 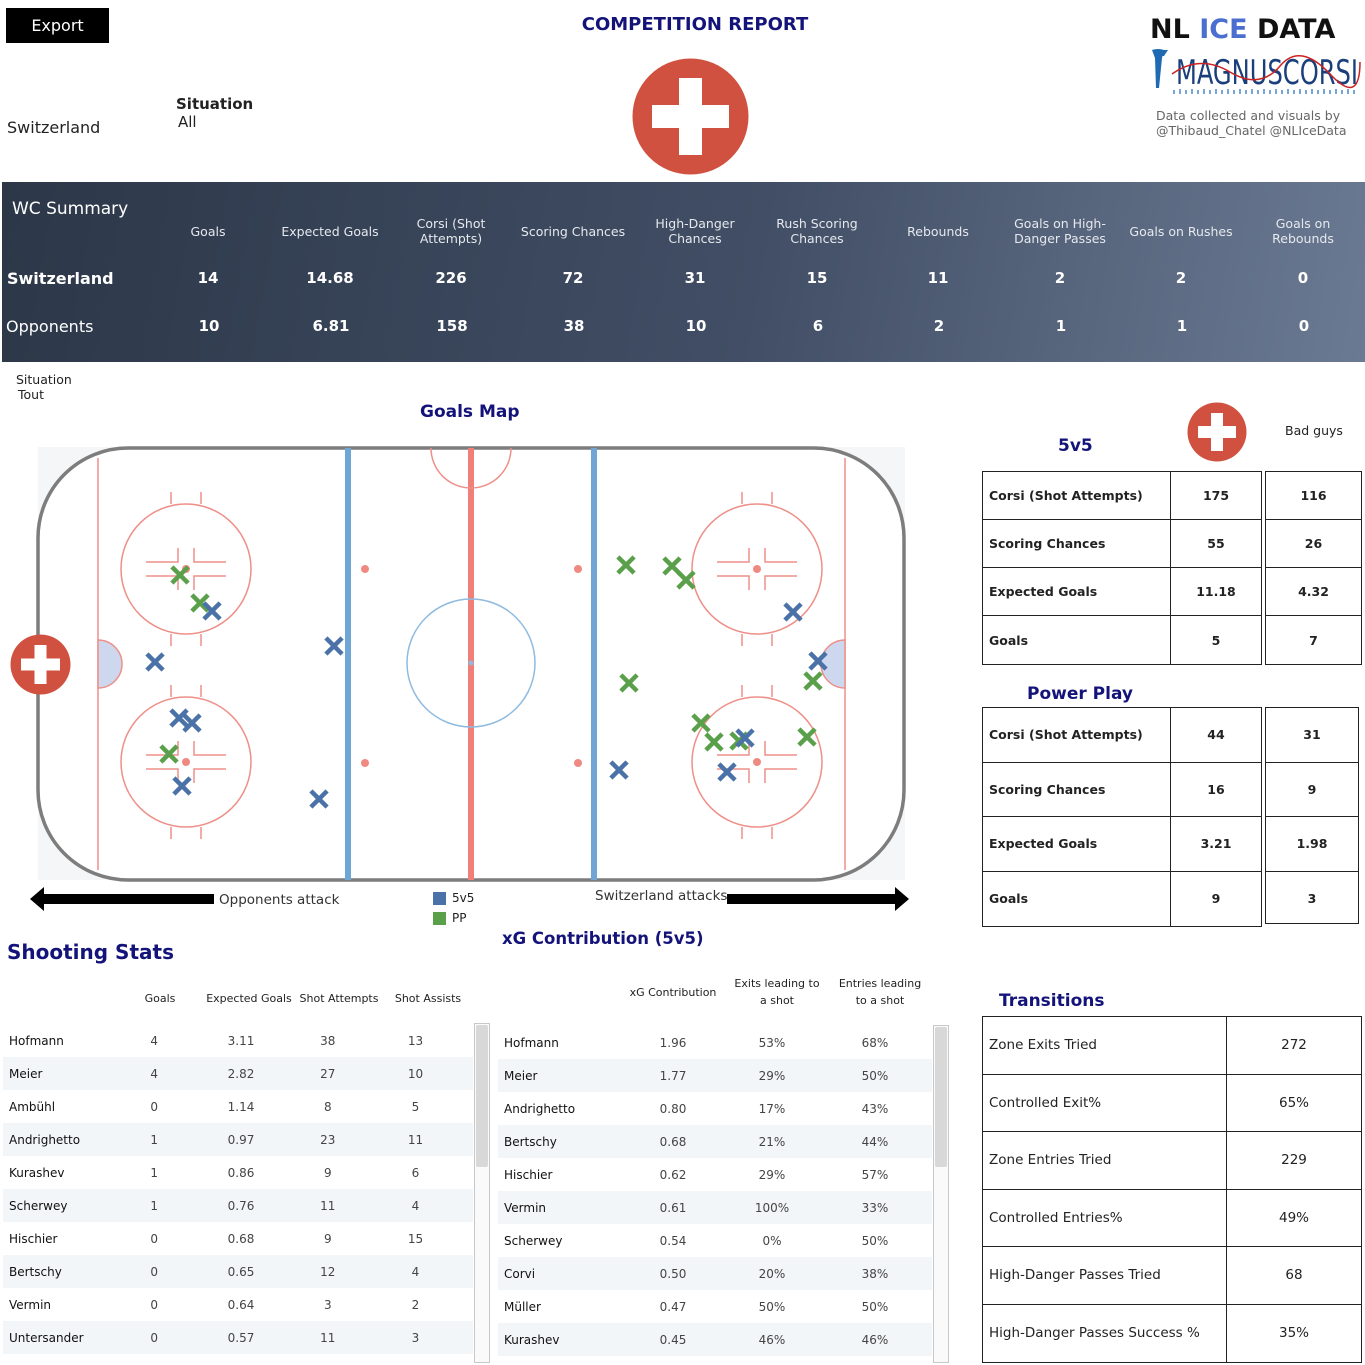 What do you see at coordinates (715, 1042) in the screenshot?
I see `table-row: Hofmann 1.96 53% 68%` at bounding box center [715, 1042].